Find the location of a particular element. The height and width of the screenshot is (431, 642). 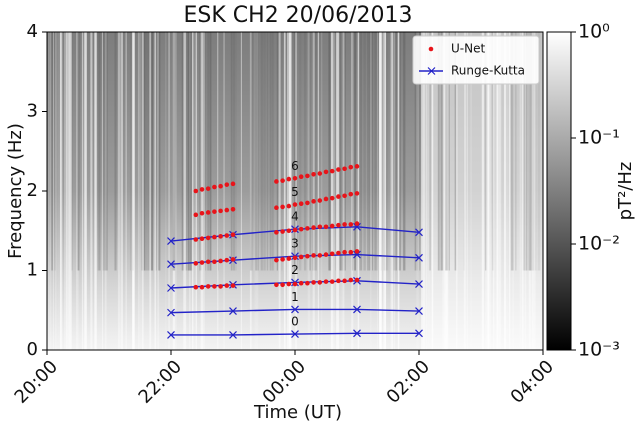

y-tick-label: 3 is located at coordinates (32, 111).